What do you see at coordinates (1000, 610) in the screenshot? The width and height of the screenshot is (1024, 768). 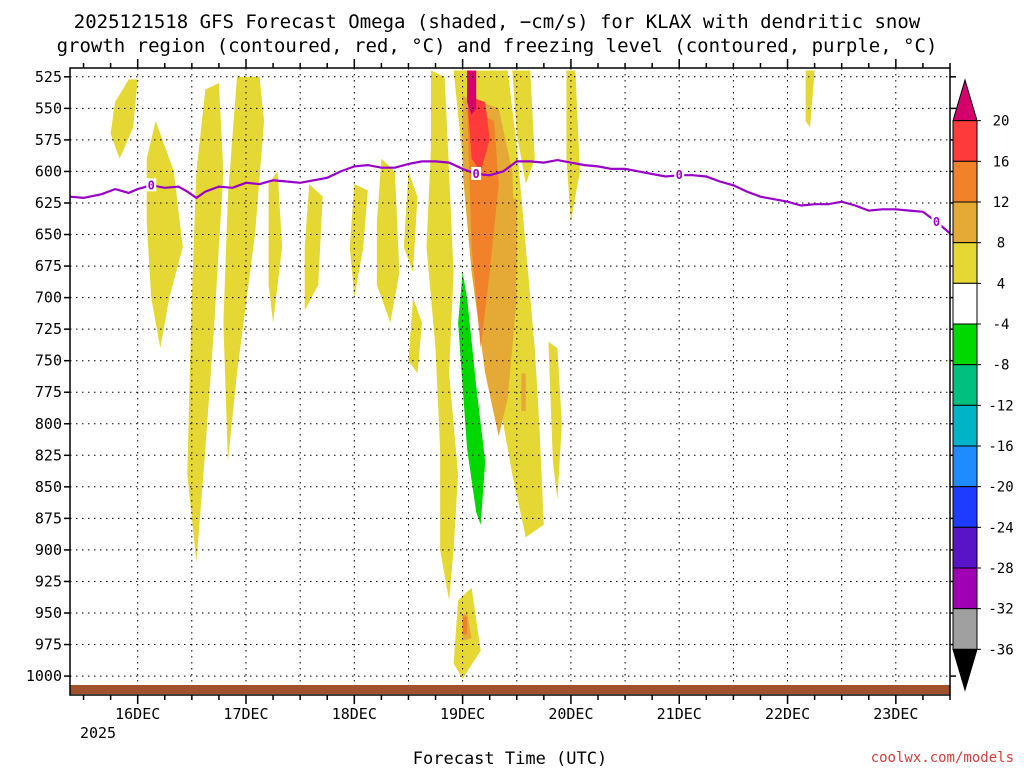 I see `colorbar-label-12: -32` at bounding box center [1000, 610].